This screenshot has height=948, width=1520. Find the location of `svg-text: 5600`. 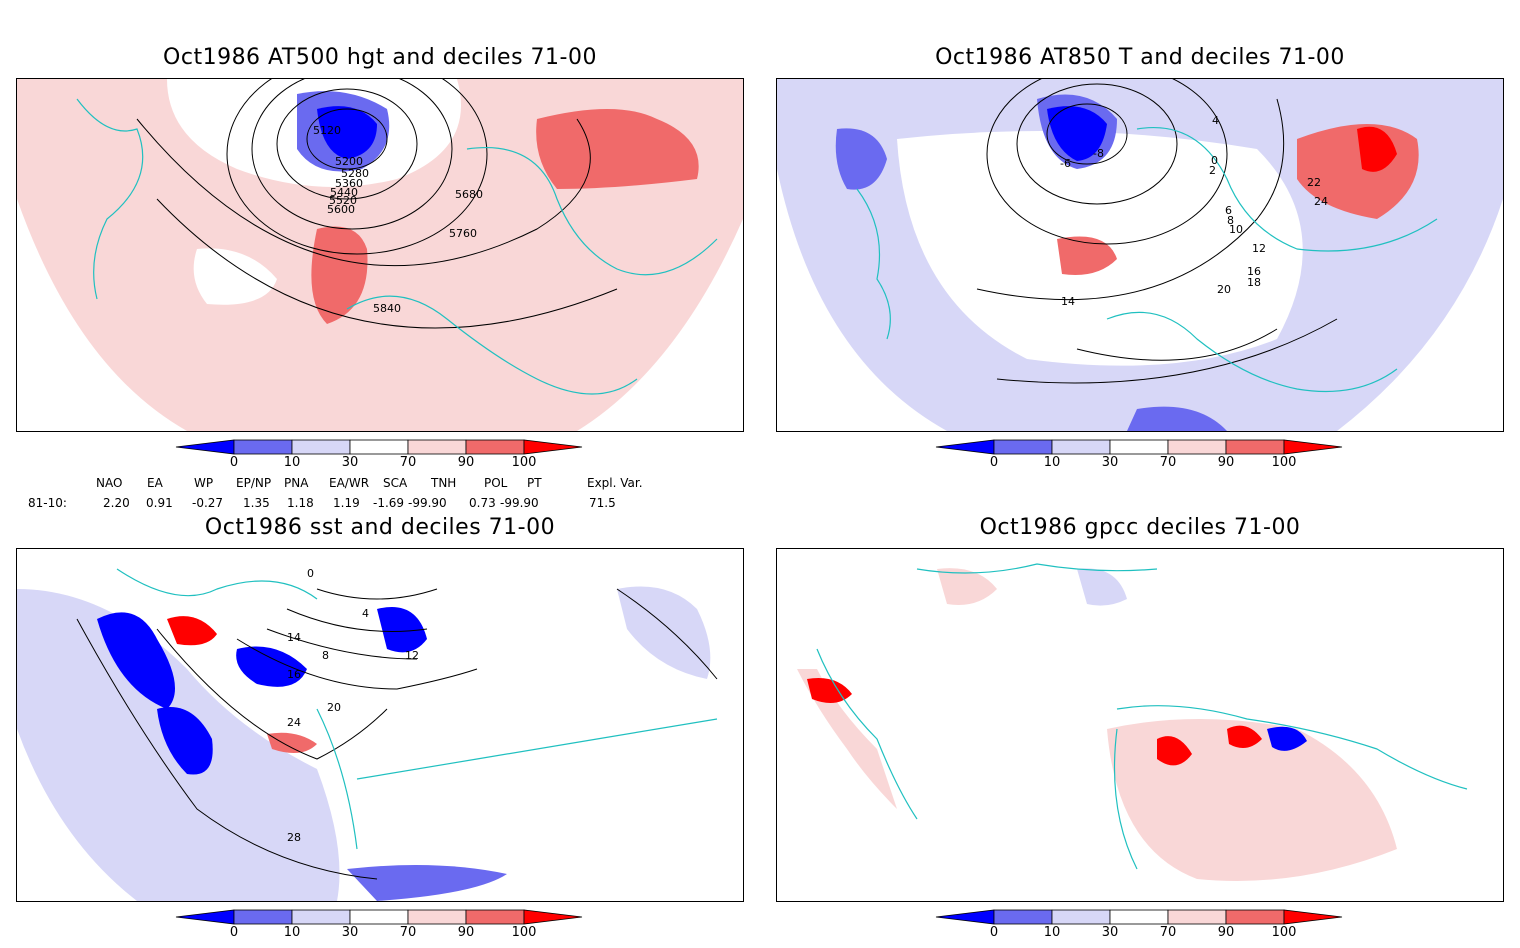

svg-text: 5600 is located at coordinates (341, 209).